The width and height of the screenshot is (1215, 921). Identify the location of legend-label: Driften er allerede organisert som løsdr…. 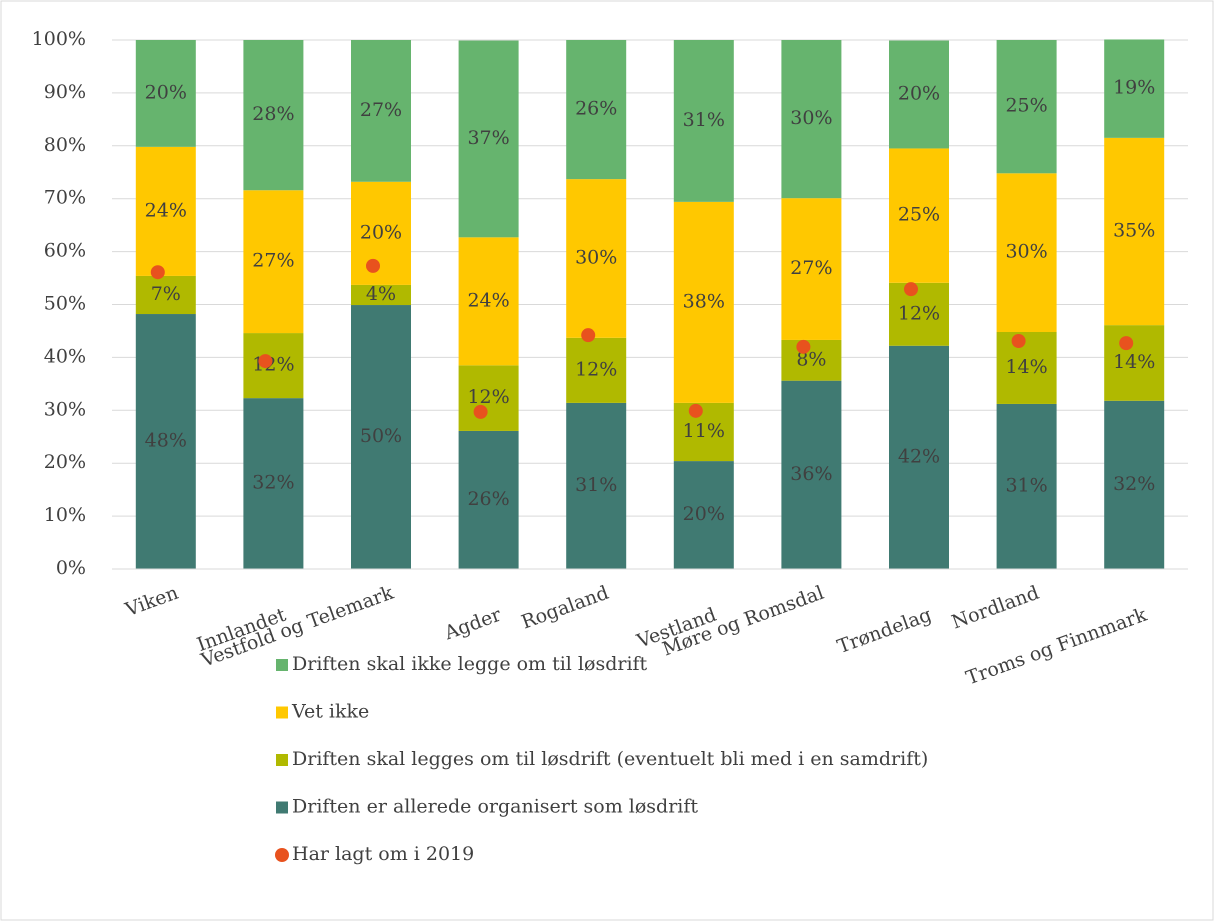
(495, 807).